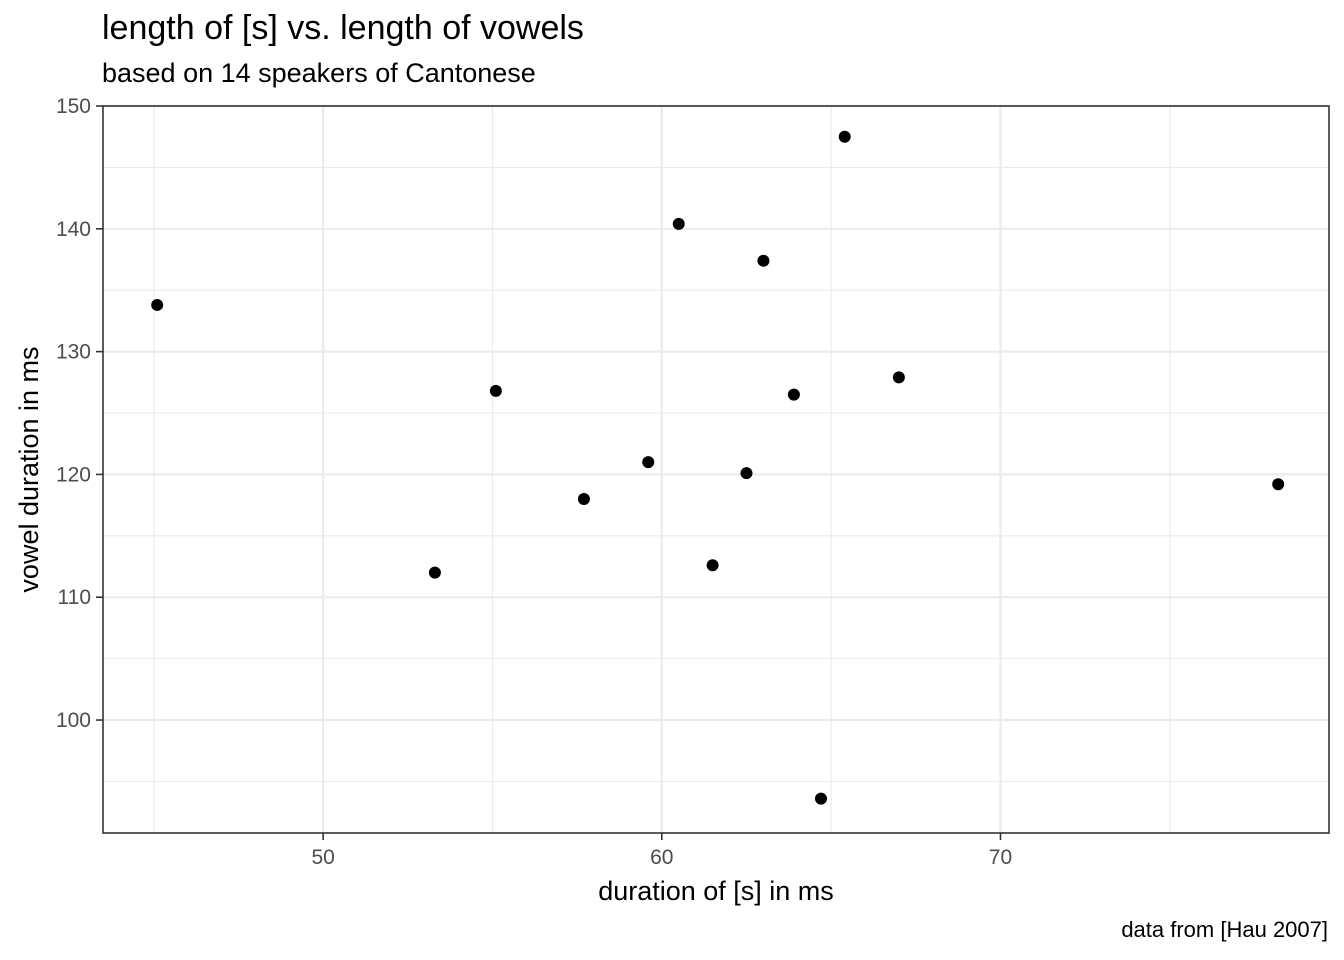 This screenshot has height=960, width=1344. Describe the element at coordinates (73, 106) in the screenshot. I see `y-tick-label: 150` at that location.